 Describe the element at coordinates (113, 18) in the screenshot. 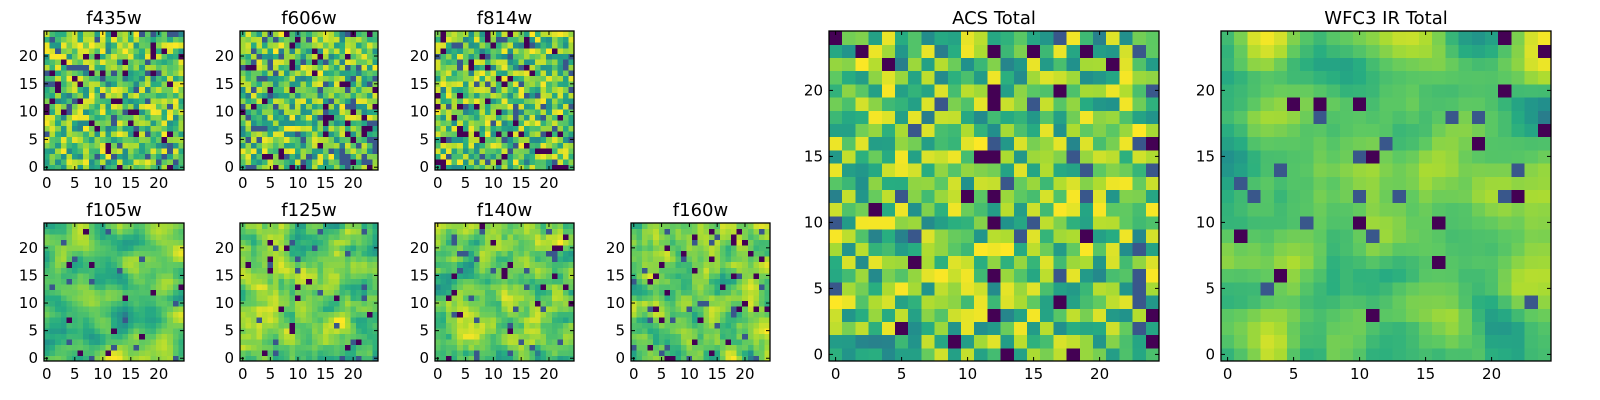

I see `panel-title: f435w` at that location.